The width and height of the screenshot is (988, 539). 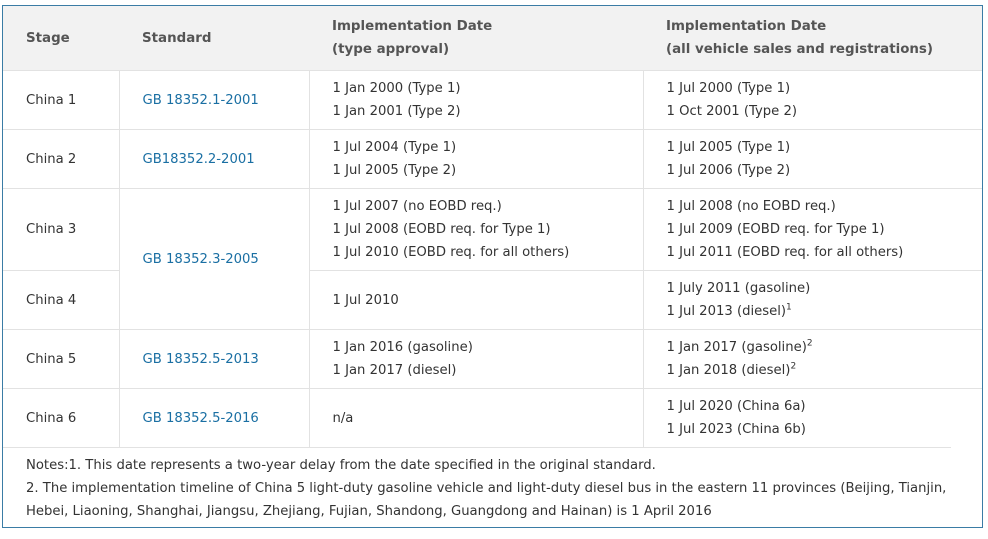 What do you see at coordinates (198, 159) in the screenshot?
I see `standard-link: GB18352.2-2001` at bounding box center [198, 159].